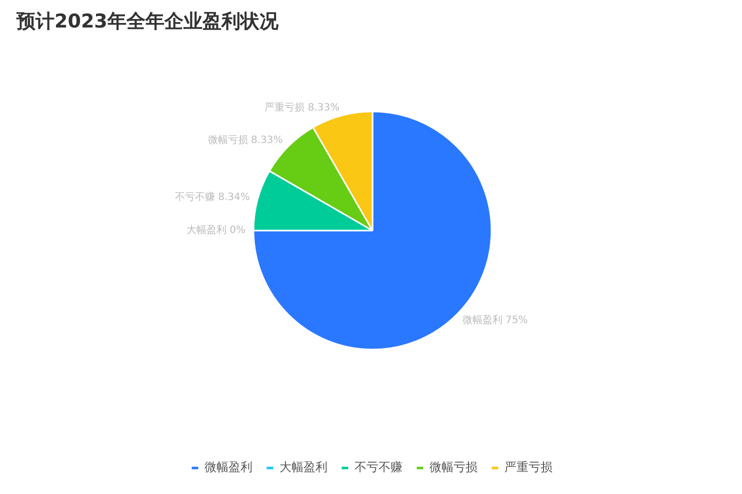  What do you see at coordinates (216, 230) in the screenshot?
I see `category-label: 大幅盈利 0%` at bounding box center [216, 230].